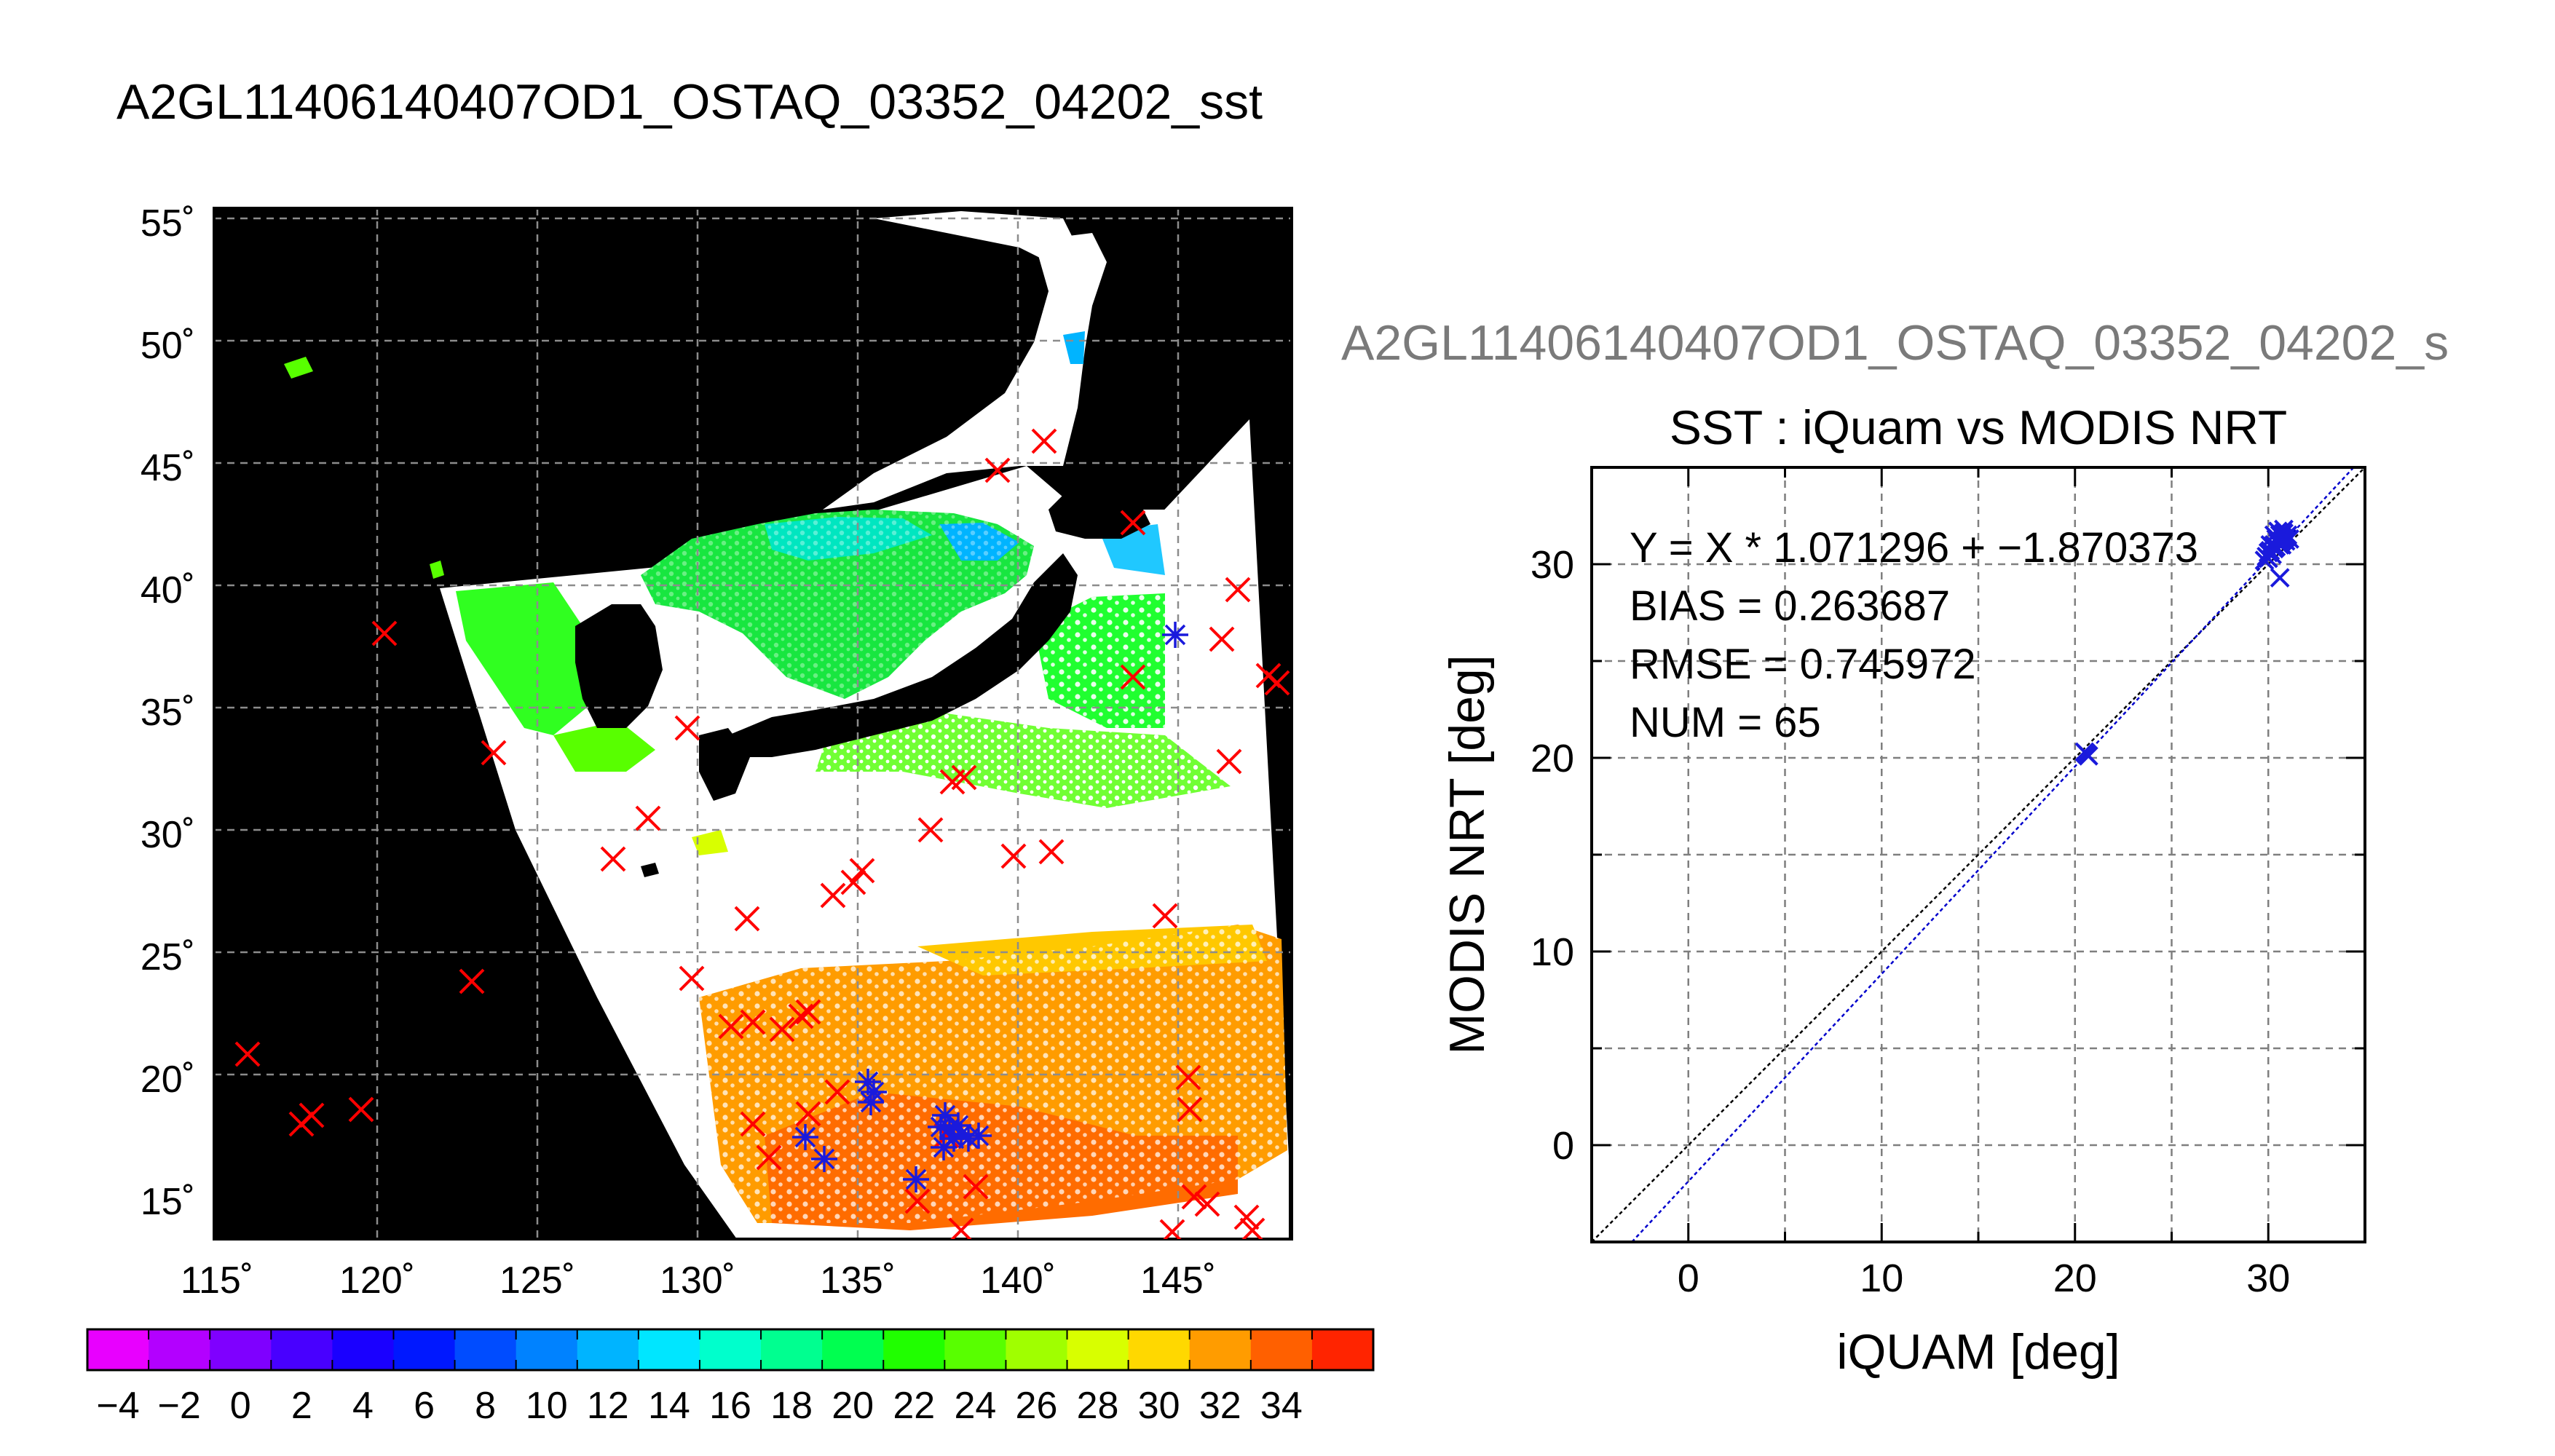 The image size is (2555, 1456). Describe the element at coordinates (217, 1280) in the screenshot. I see `lon-label: 115˚` at that location.